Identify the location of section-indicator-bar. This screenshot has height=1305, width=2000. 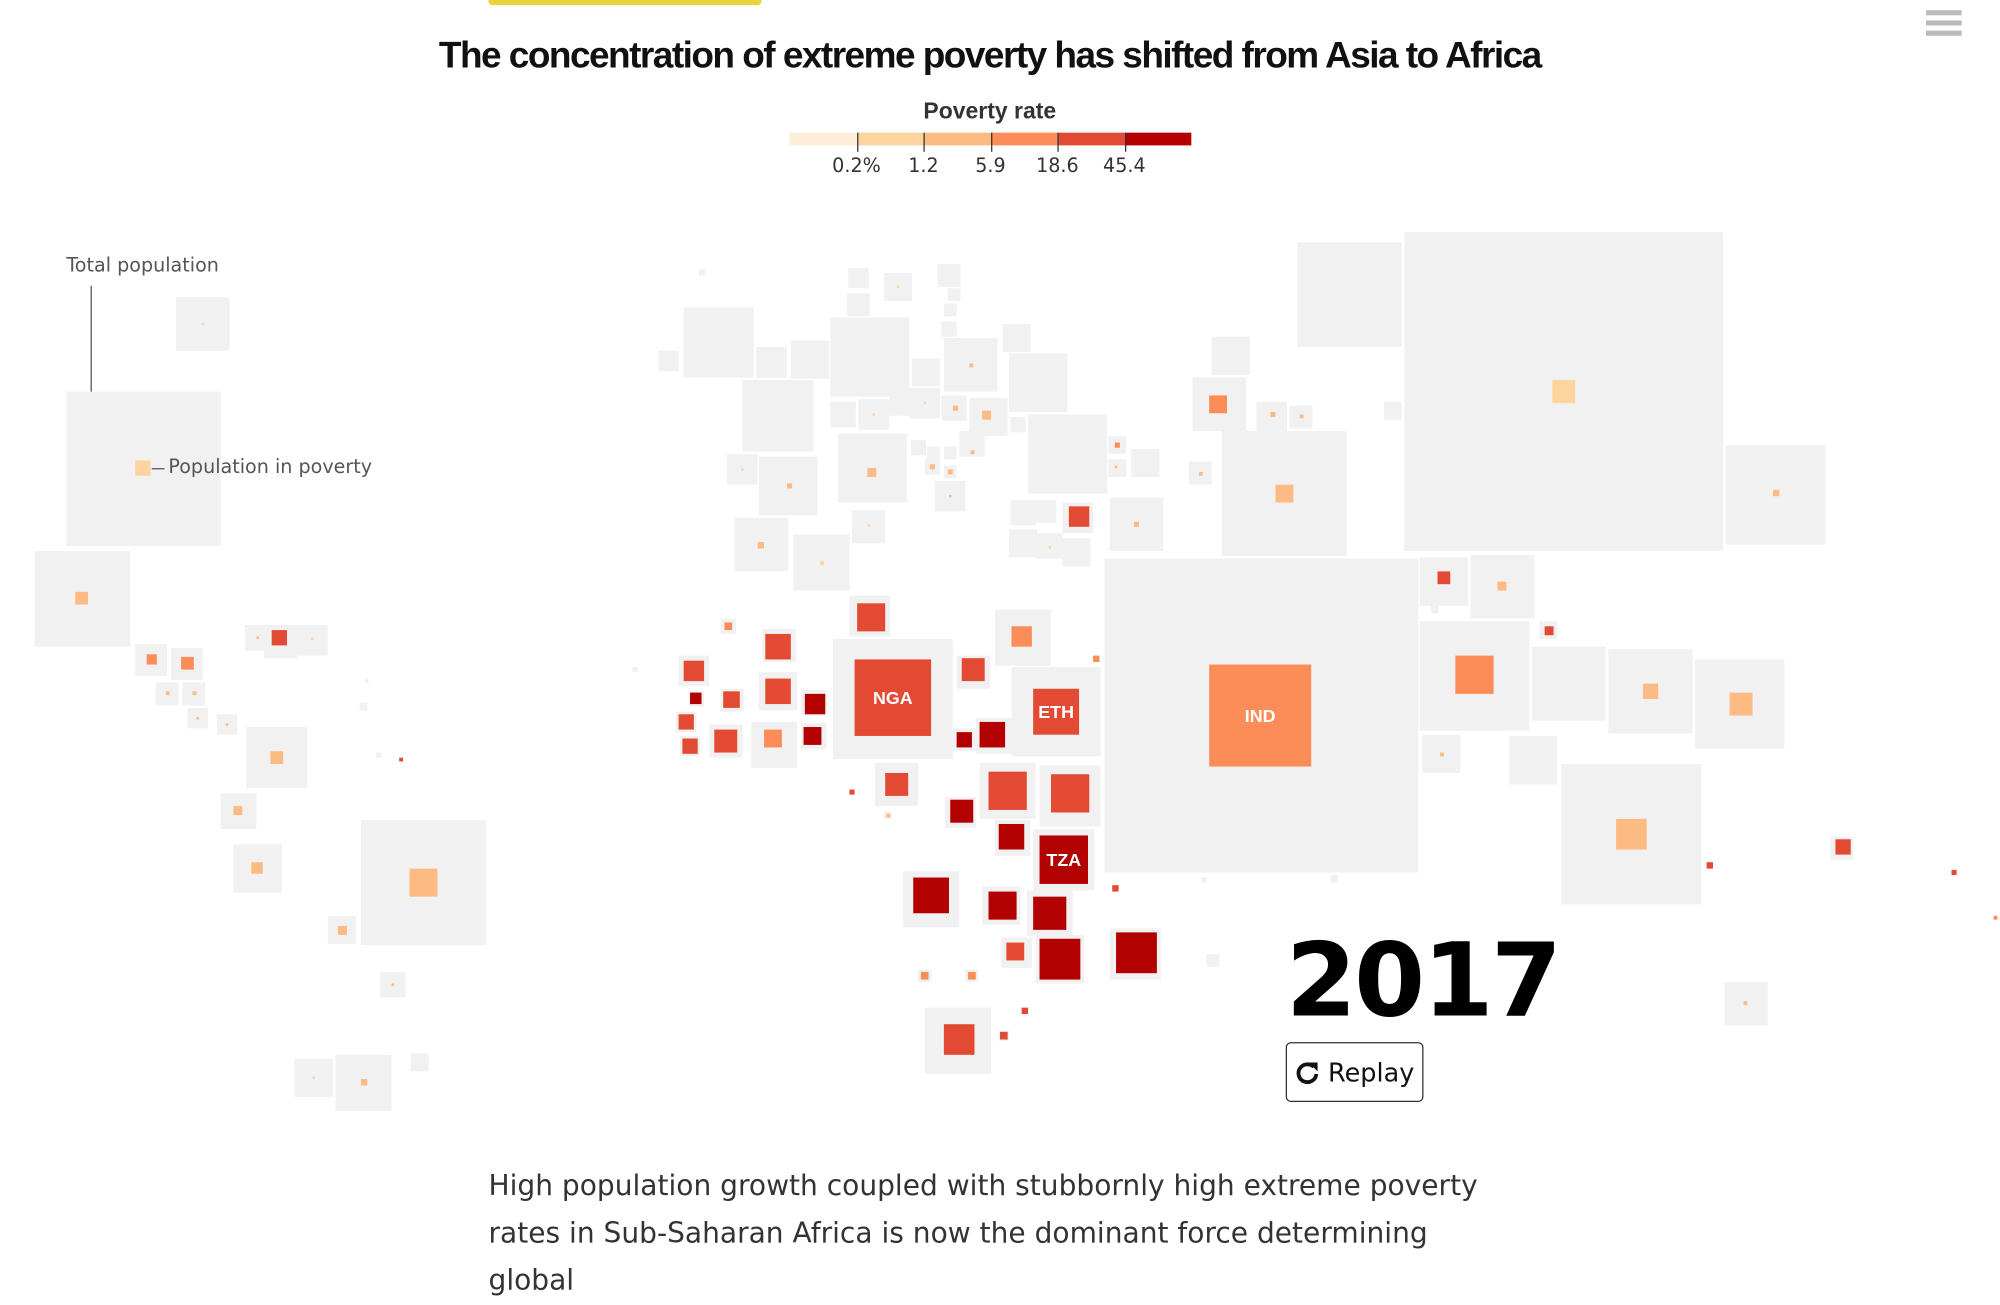
(625, 3).